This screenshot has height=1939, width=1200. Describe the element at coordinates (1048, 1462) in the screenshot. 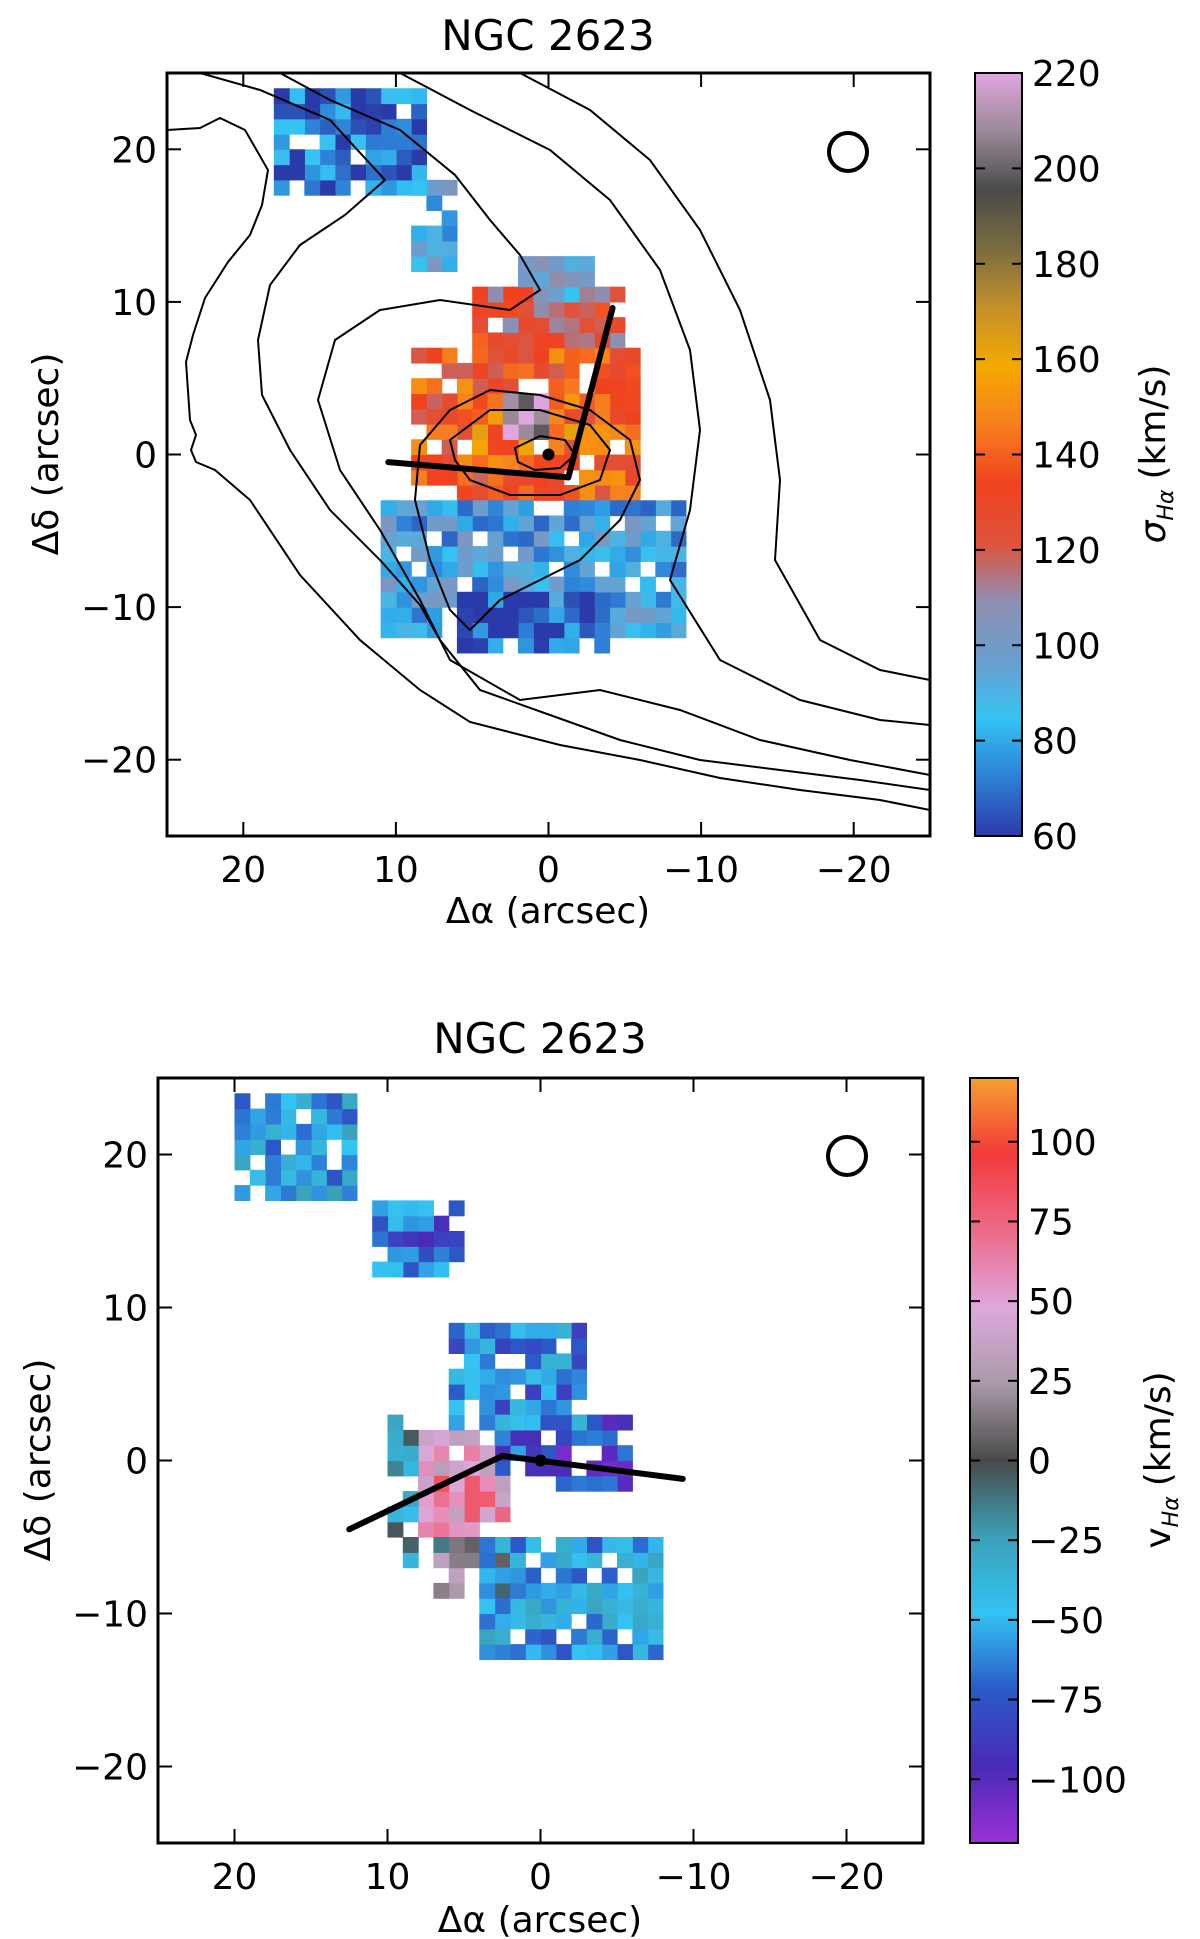

I see `velocity-colorbar-ticks: −100 −75 −50 −25 0 25 50 75 100` at that location.